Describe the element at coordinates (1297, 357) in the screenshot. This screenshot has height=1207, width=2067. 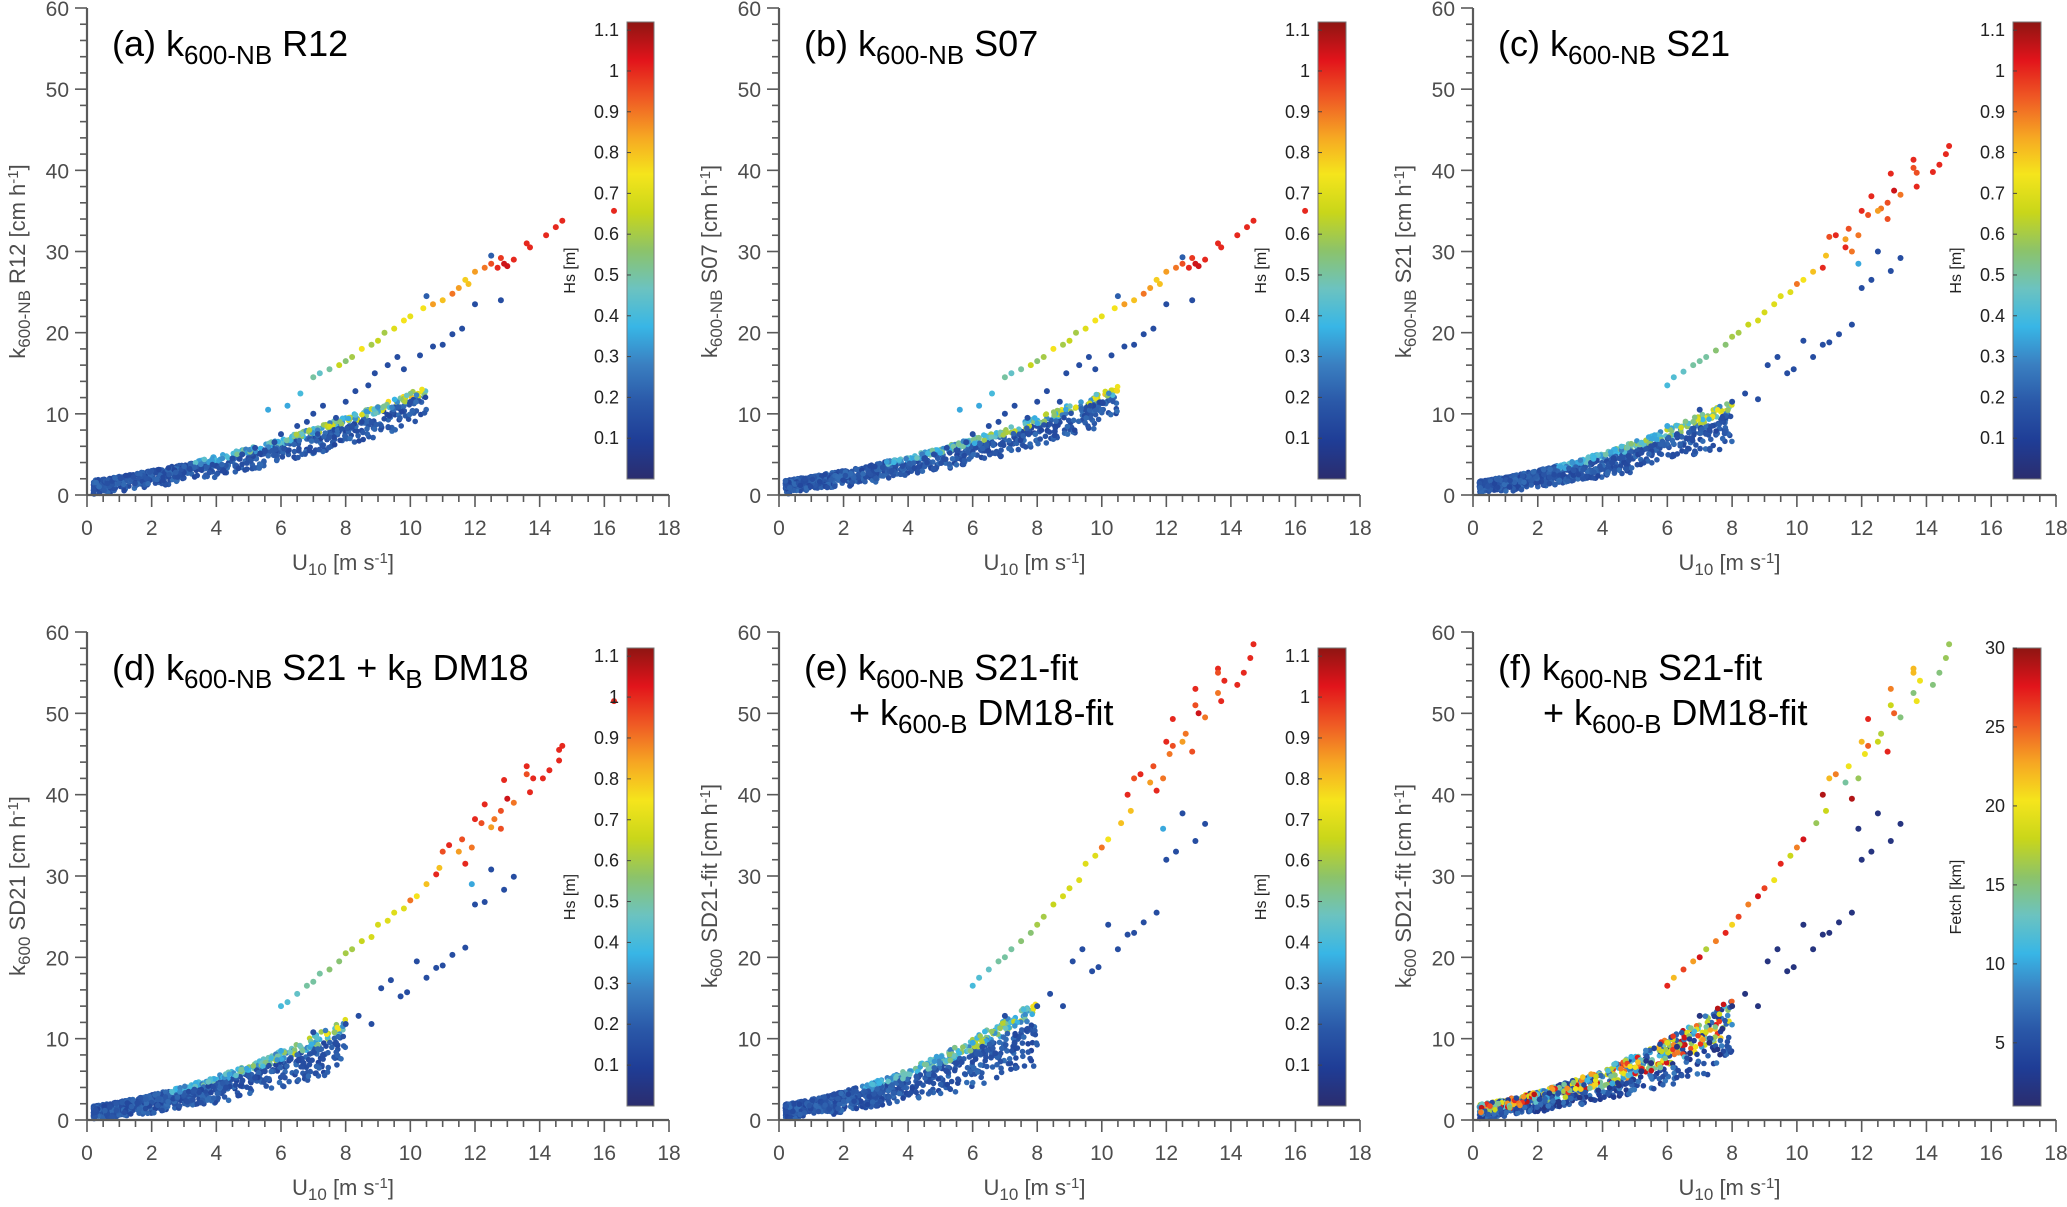
I see `colorbar-tick-label: 0.3` at that location.